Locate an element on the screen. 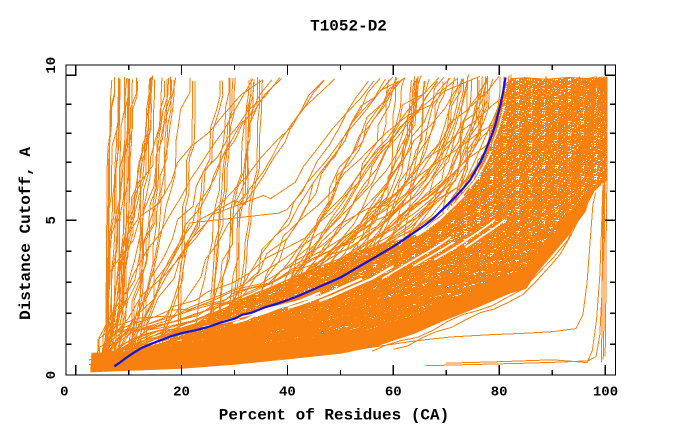 The height and width of the screenshot is (440, 680). svg-text: 60 is located at coordinates (393, 393).